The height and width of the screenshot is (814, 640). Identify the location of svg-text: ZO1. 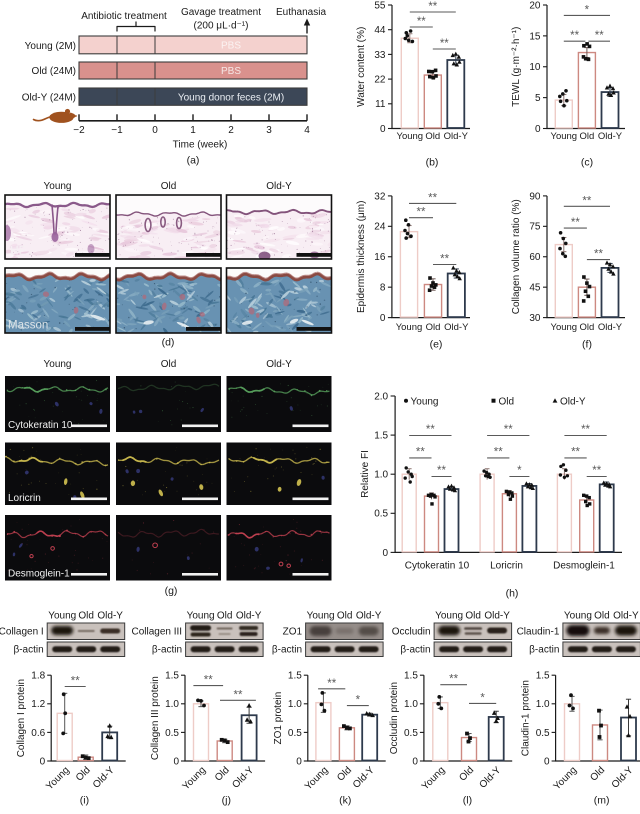
(293, 632).